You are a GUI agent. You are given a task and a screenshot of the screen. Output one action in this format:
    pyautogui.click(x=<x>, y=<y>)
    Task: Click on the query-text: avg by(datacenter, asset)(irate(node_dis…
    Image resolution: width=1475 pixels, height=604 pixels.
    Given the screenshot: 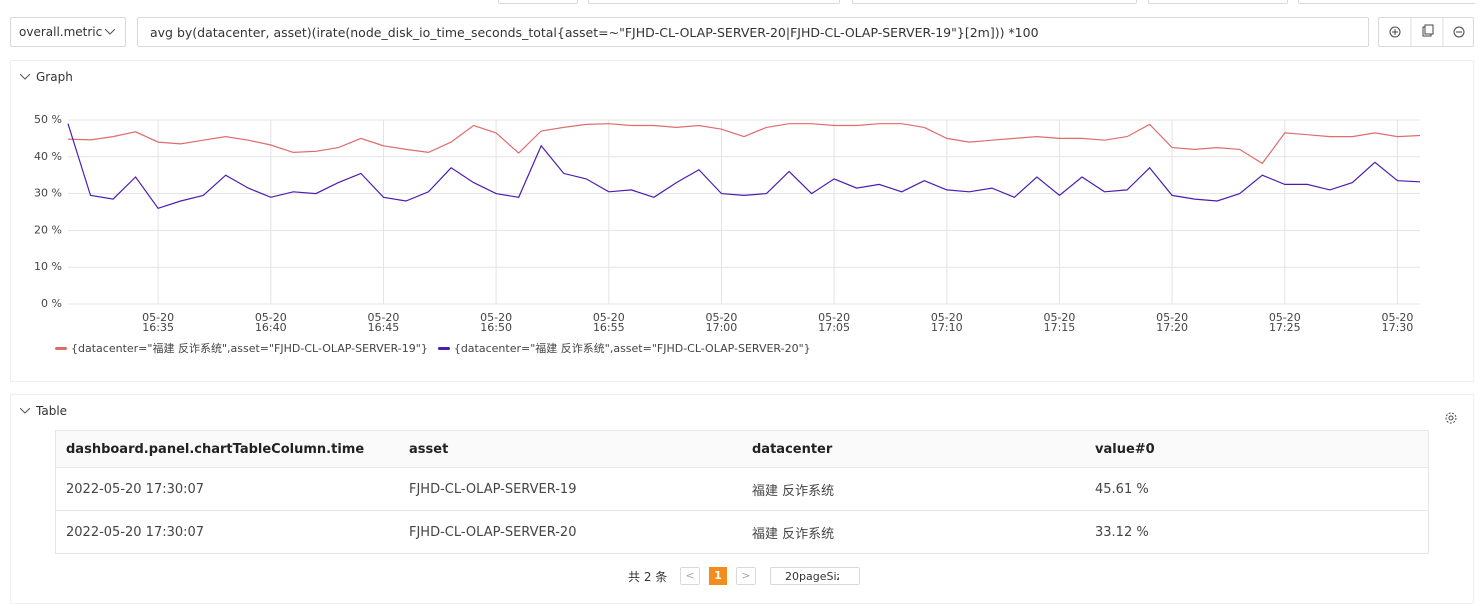 What is the action you would take?
    pyautogui.click(x=594, y=32)
    